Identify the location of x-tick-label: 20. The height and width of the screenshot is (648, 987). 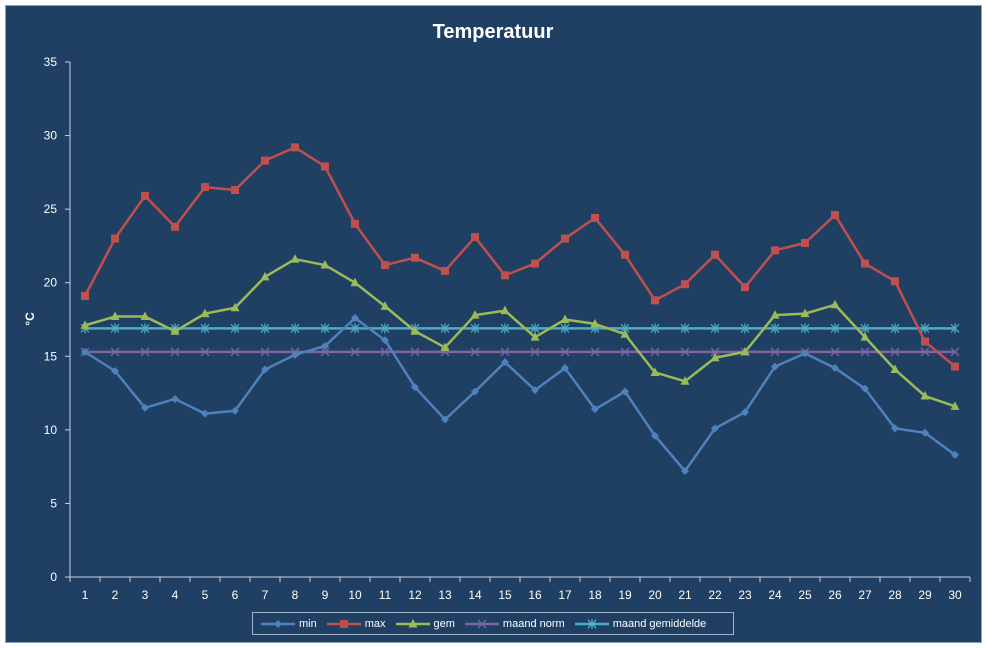
(655, 595).